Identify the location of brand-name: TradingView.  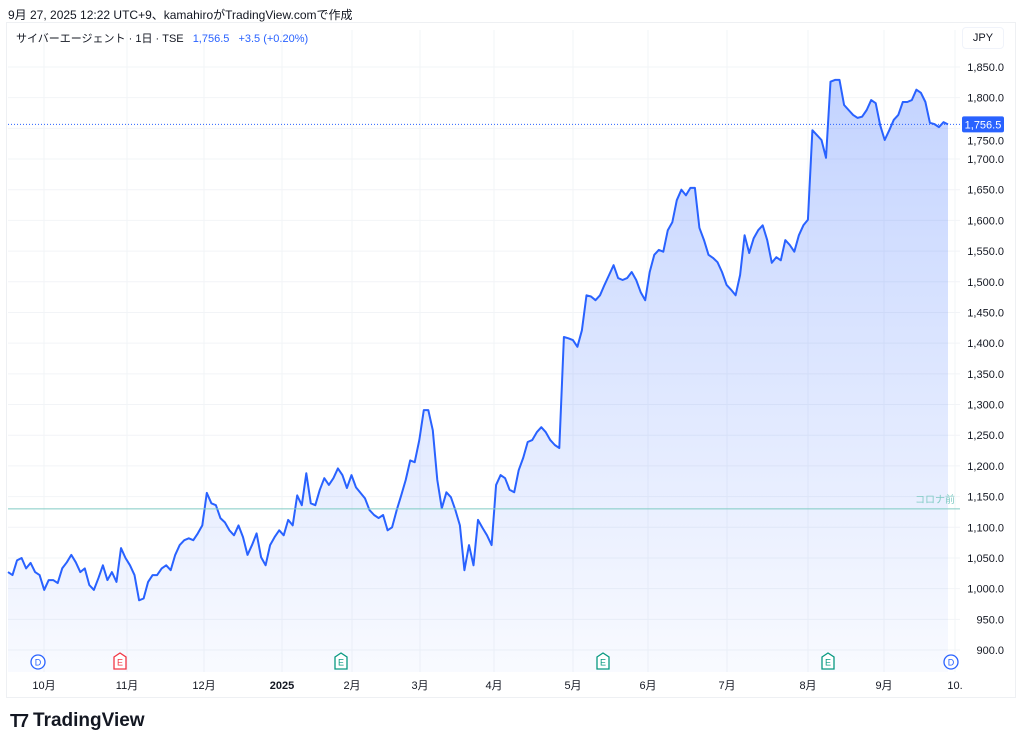
(89, 720).